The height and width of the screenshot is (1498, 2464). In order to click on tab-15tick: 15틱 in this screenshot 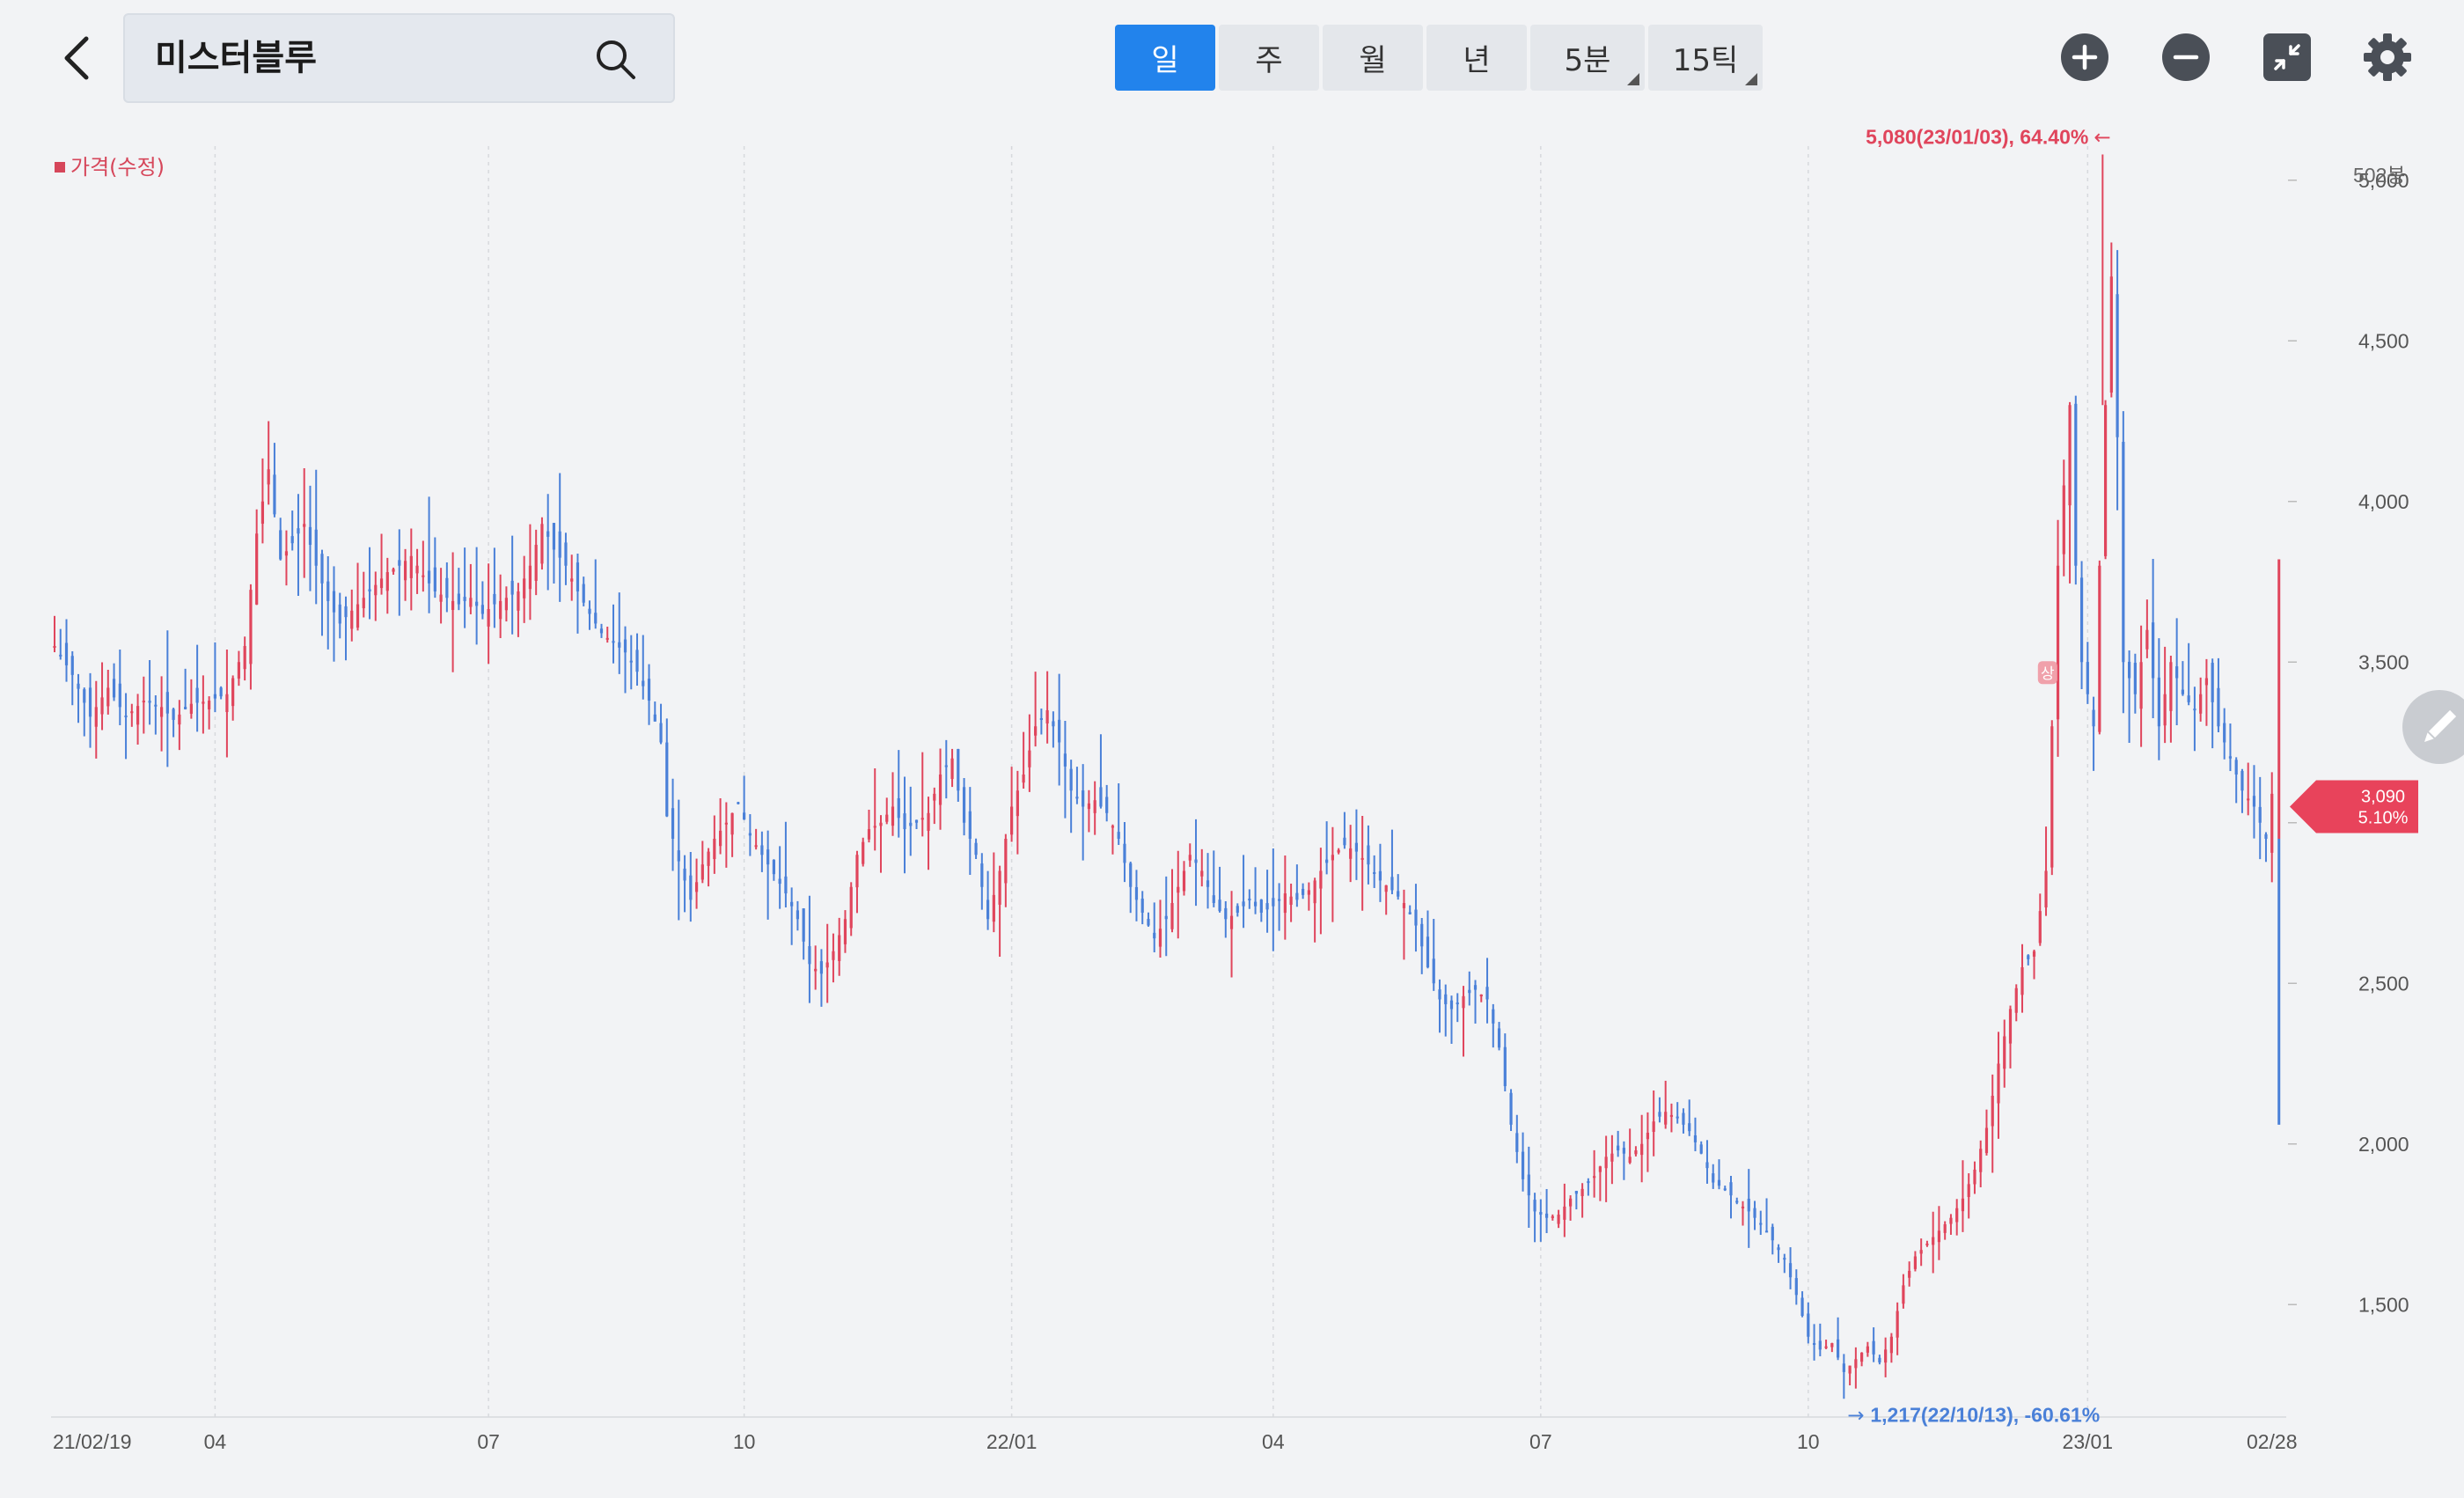, I will do `click(1706, 58)`.